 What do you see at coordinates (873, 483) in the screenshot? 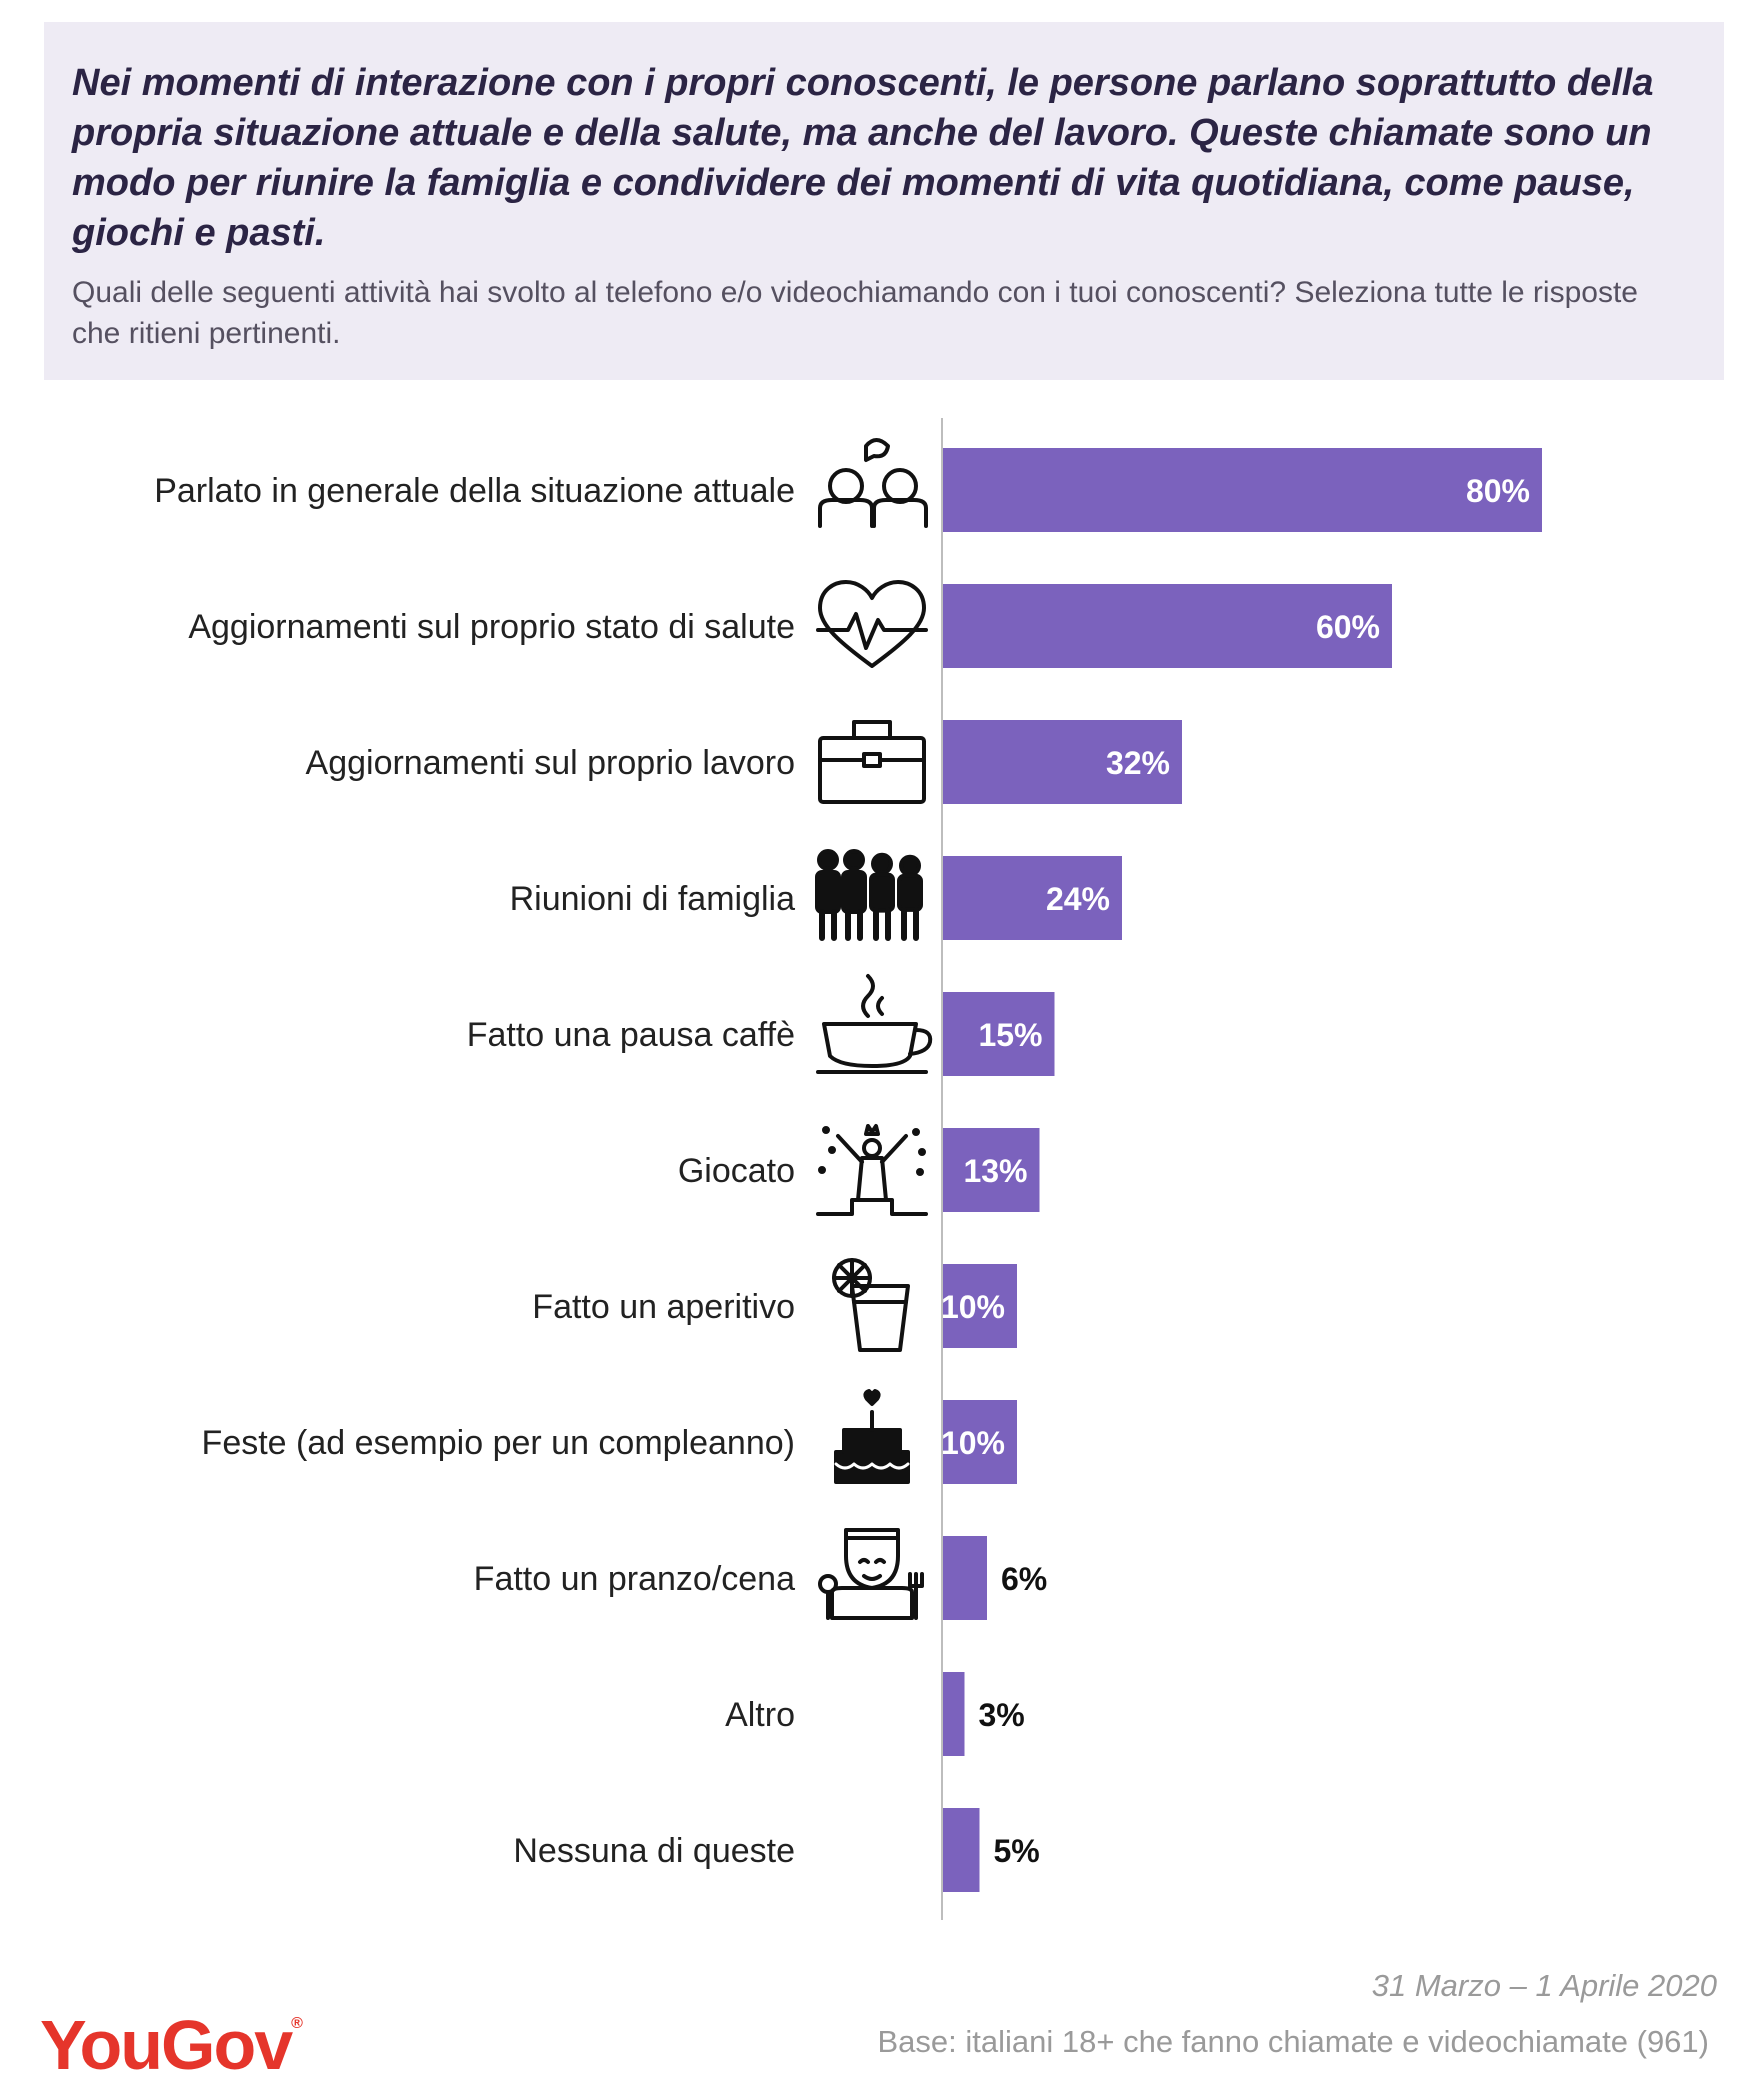
I see `people-talking-icon` at bounding box center [873, 483].